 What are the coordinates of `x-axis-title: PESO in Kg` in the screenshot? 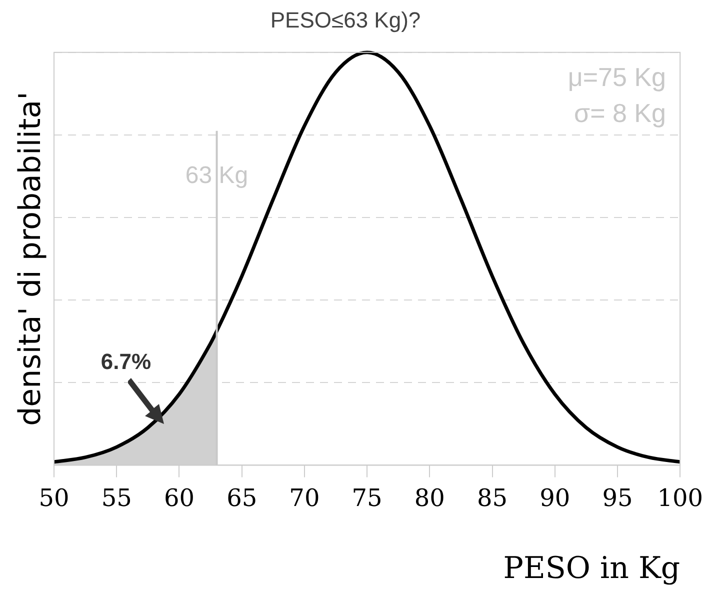 It's located at (591, 568).